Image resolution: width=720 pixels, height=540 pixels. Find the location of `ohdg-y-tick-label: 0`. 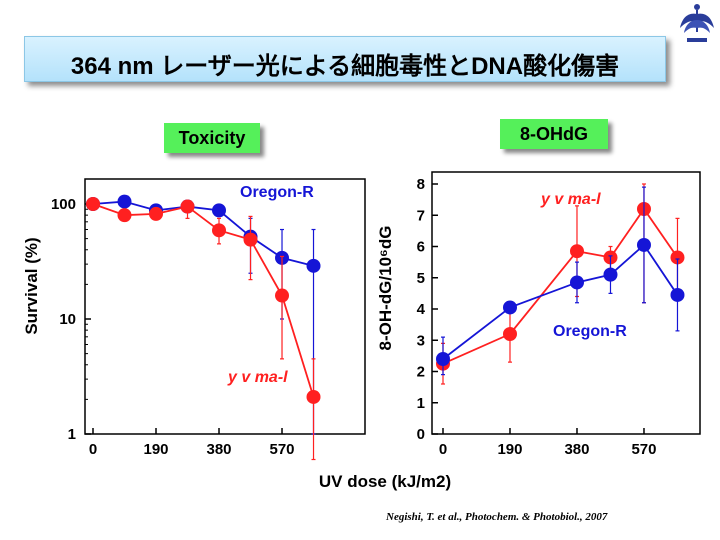

ohdg-y-tick-label: 0 is located at coordinates (421, 434).